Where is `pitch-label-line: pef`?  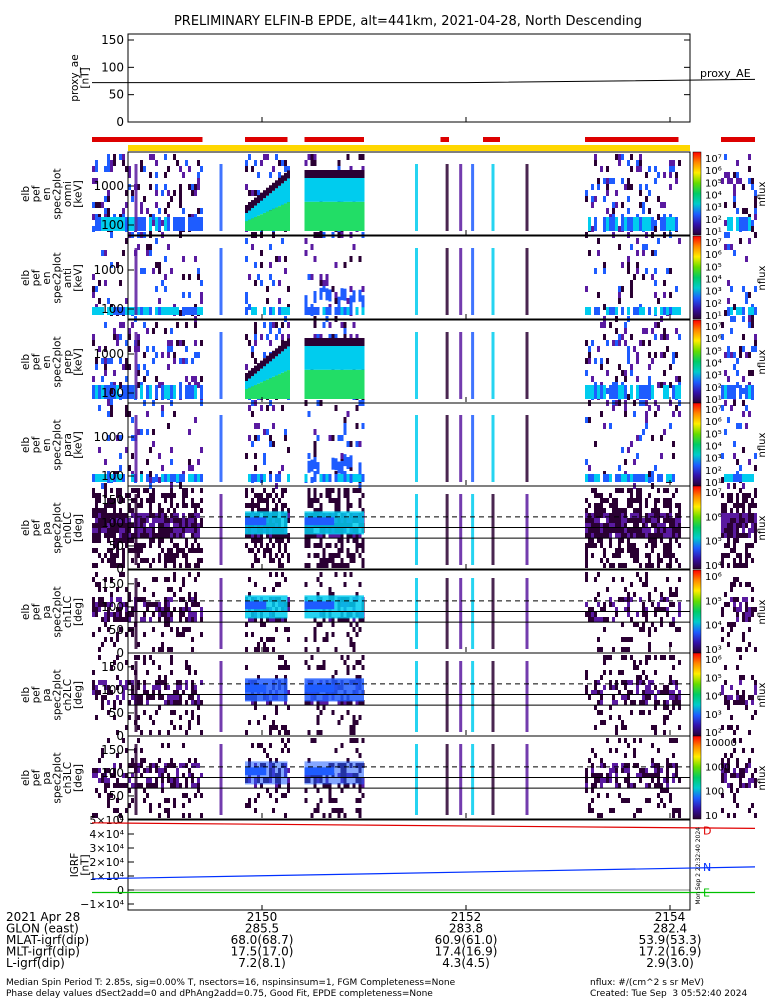 pitch-label-line: pef is located at coordinates (36, 527).